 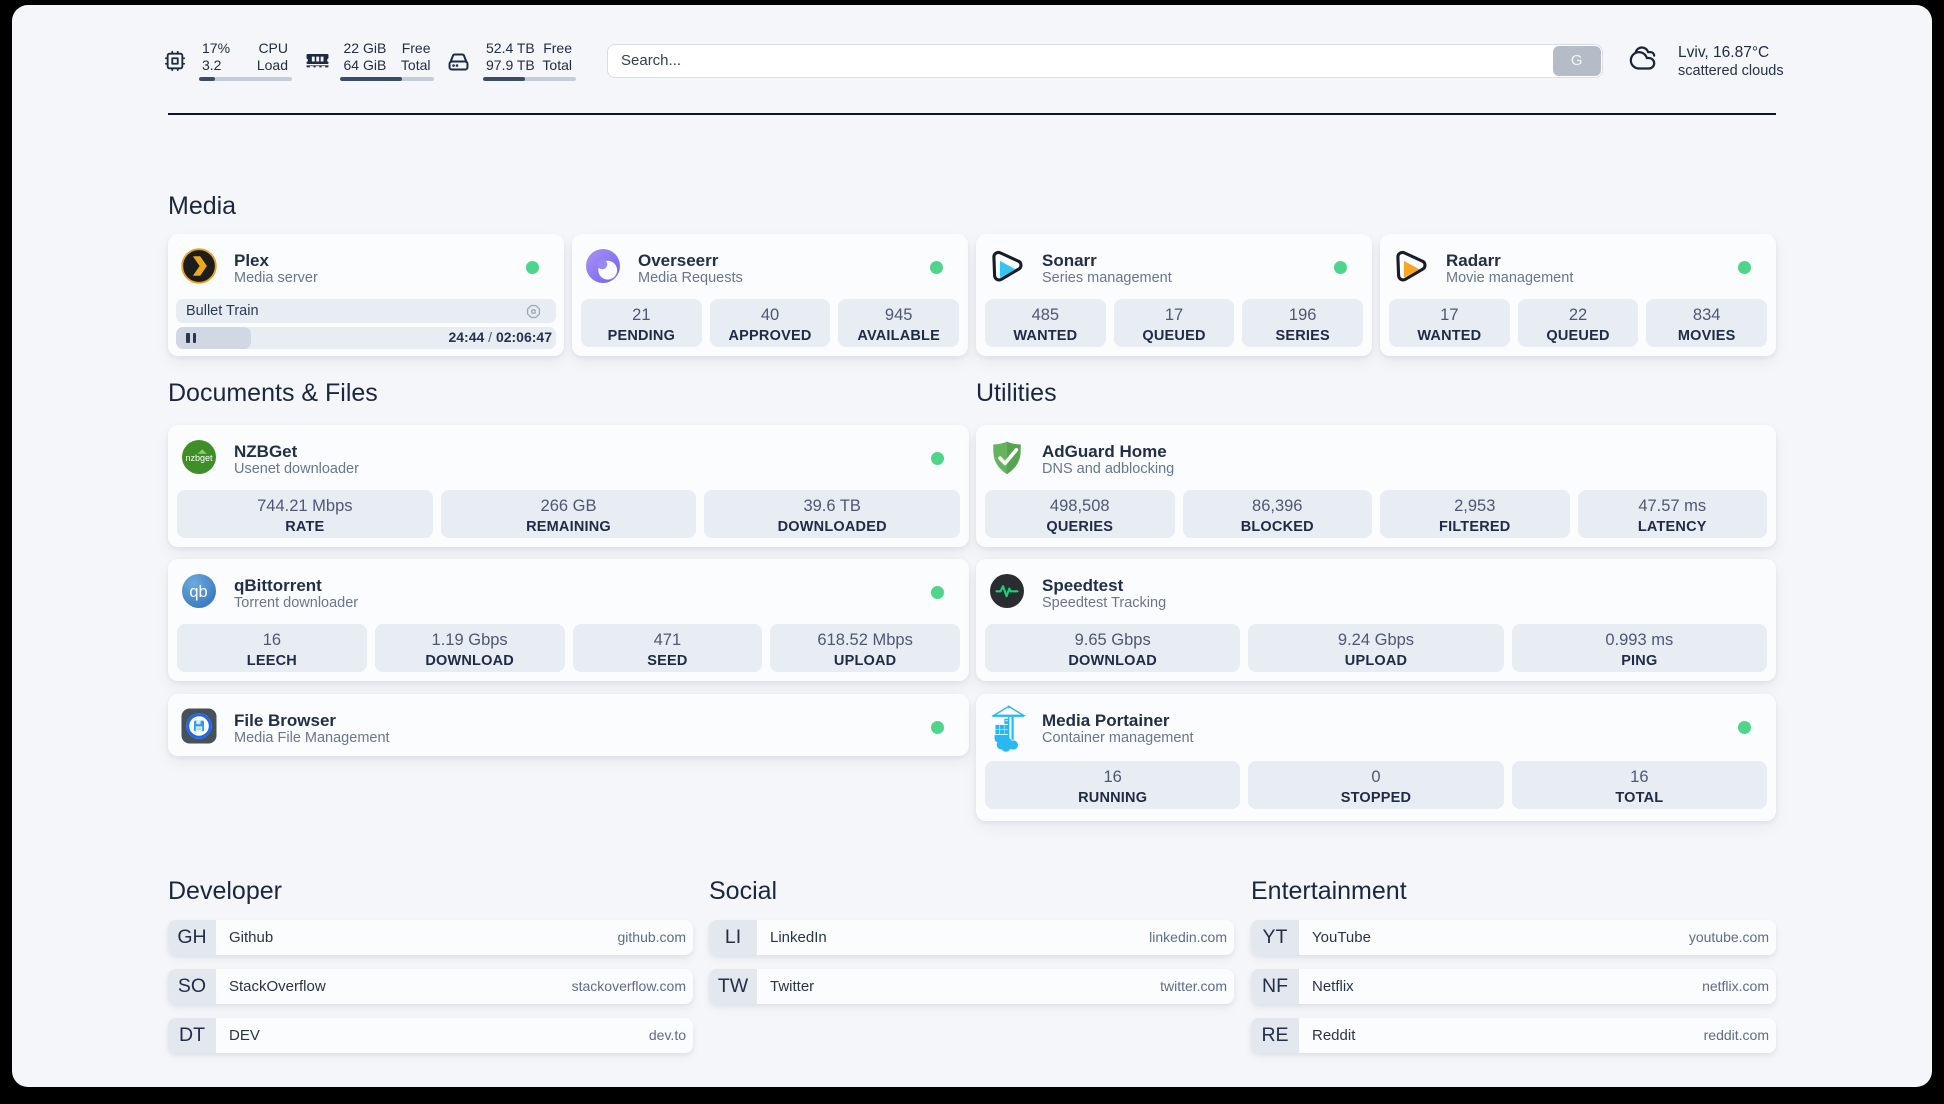 What do you see at coordinates (199, 458) in the screenshot?
I see `svg-text: nzbget` at bounding box center [199, 458].